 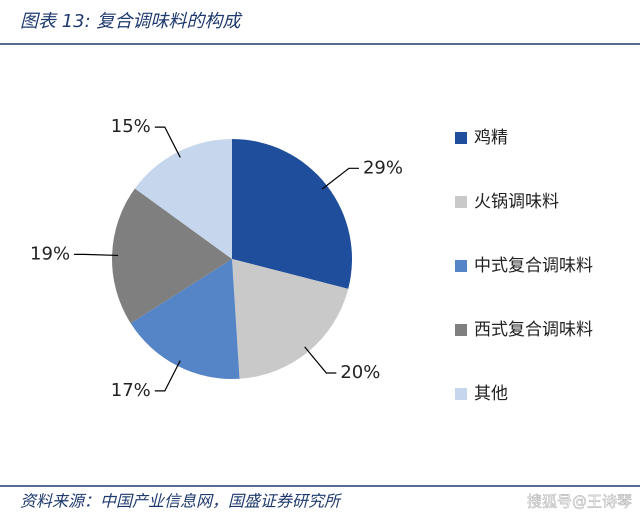 I want to click on data-label: 29%, so click(x=383, y=167).